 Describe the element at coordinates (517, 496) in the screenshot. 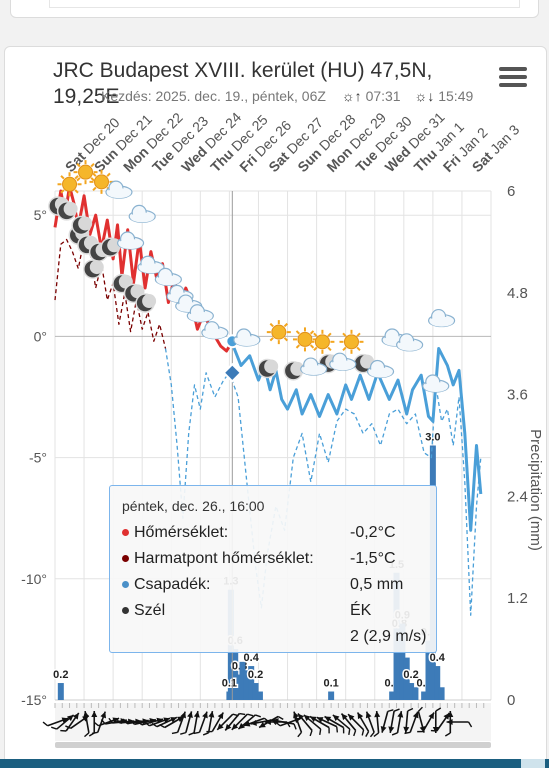

I see `y-right-tick: 2.4` at that location.